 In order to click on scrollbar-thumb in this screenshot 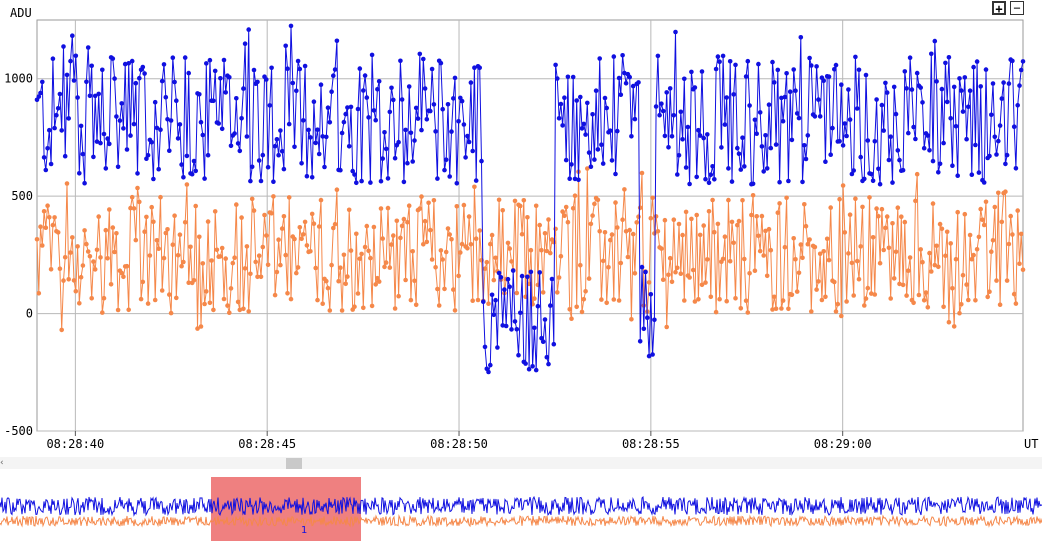, I will do `click(294, 463)`.